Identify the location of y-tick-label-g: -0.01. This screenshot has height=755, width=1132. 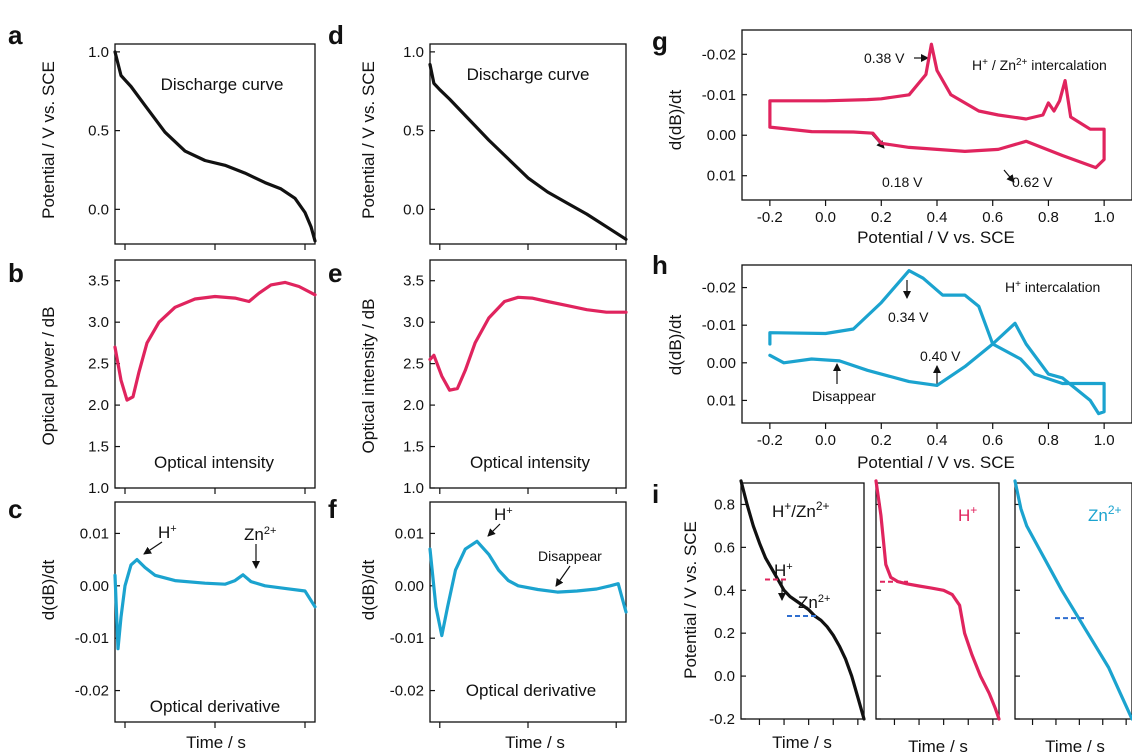
(719, 95).